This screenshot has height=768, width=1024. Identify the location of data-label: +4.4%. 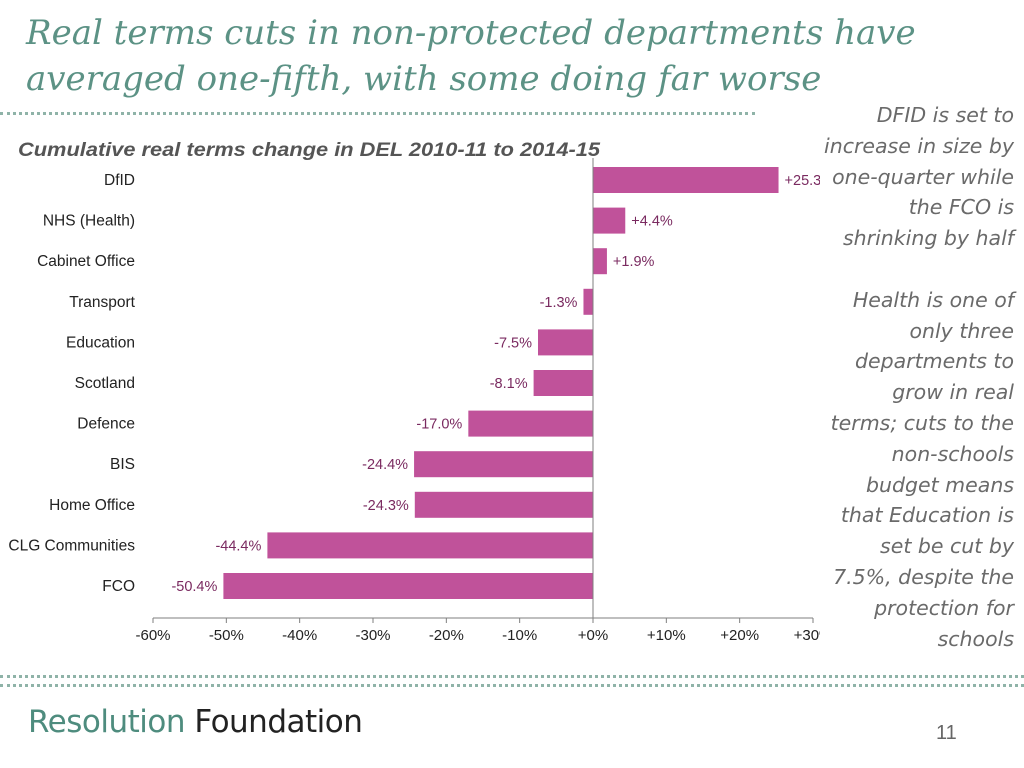
(652, 222).